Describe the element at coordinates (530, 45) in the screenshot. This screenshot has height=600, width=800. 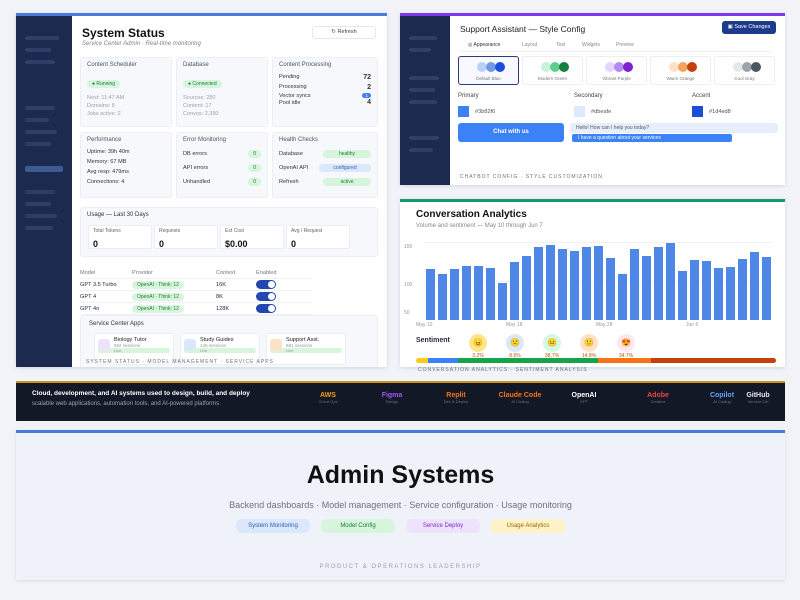
I see `tab-layout: Layout` at that location.